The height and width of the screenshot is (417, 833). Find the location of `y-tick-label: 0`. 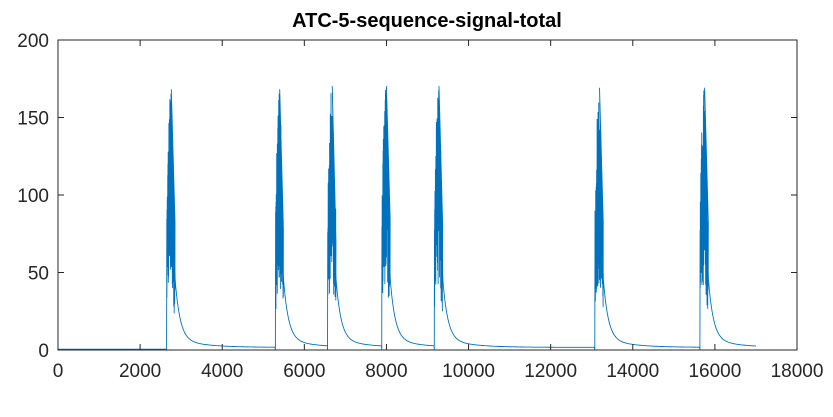

y-tick-label: 0 is located at coordinates (43, 351).